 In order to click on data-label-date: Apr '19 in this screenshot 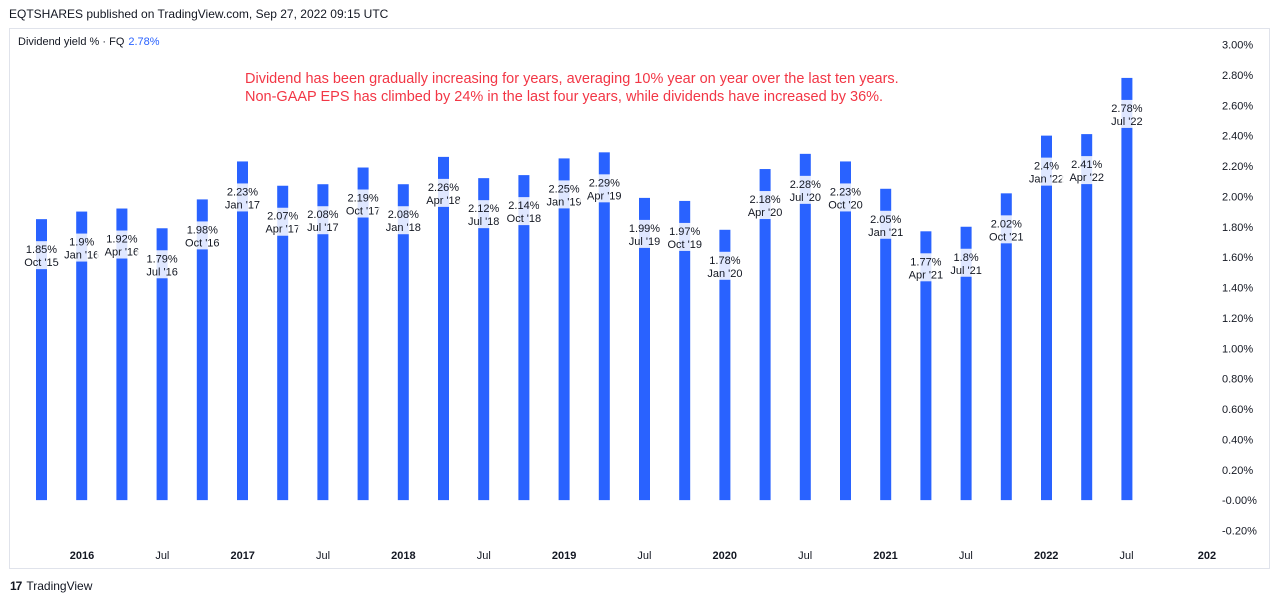, I will do `click(604, 196)`.